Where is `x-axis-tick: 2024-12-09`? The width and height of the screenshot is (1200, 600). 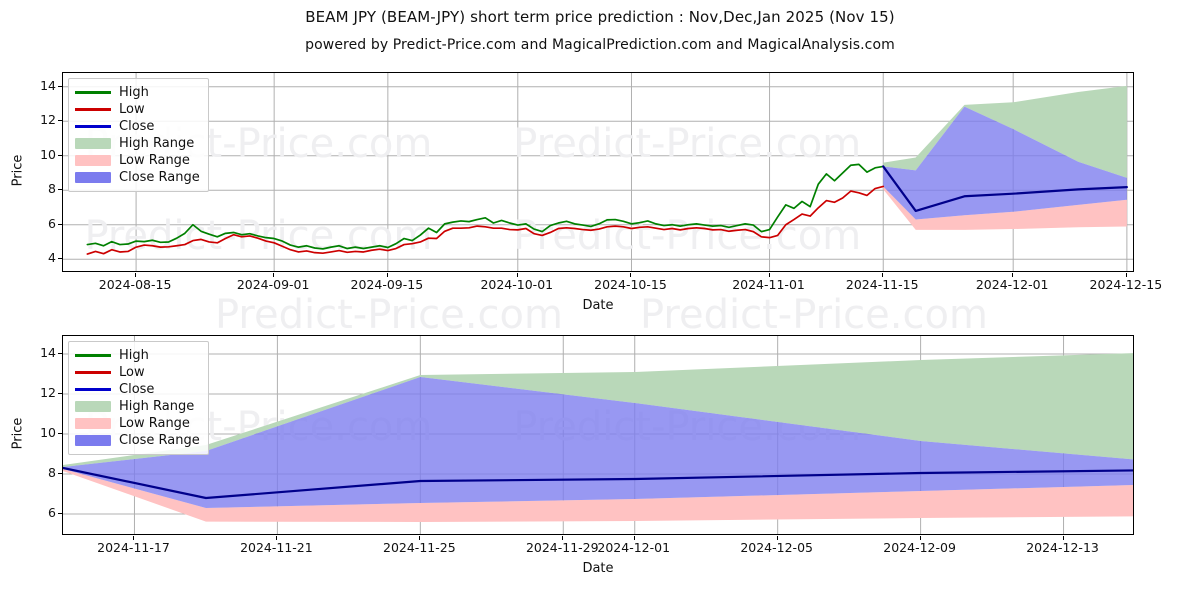 x-axis-tick: 2024-12-09 is located at coordinates (919, 547).